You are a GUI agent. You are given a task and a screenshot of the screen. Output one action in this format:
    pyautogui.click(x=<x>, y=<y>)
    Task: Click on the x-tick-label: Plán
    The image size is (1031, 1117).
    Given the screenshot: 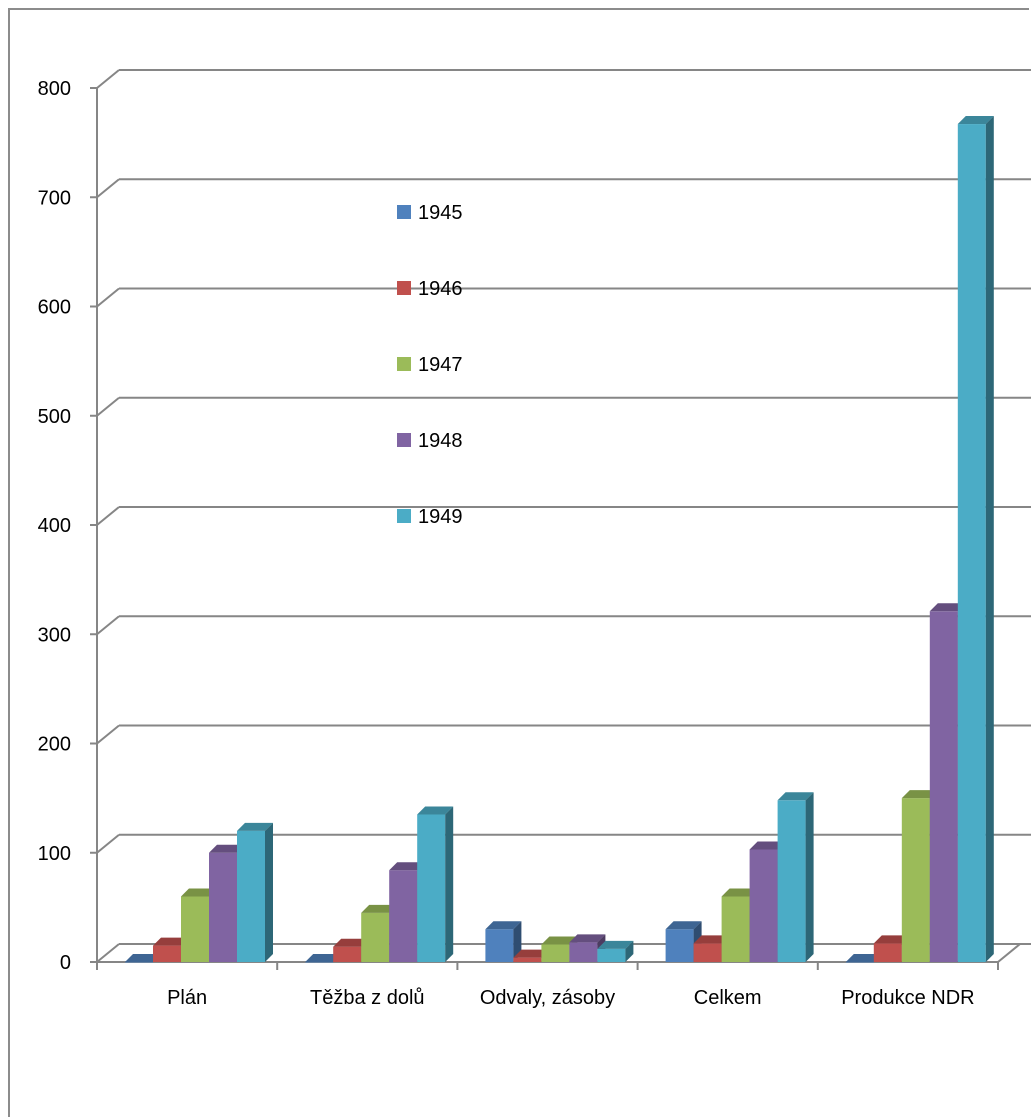 What is the action you would take?
    pyautogui.click(x=187, y=998)
    